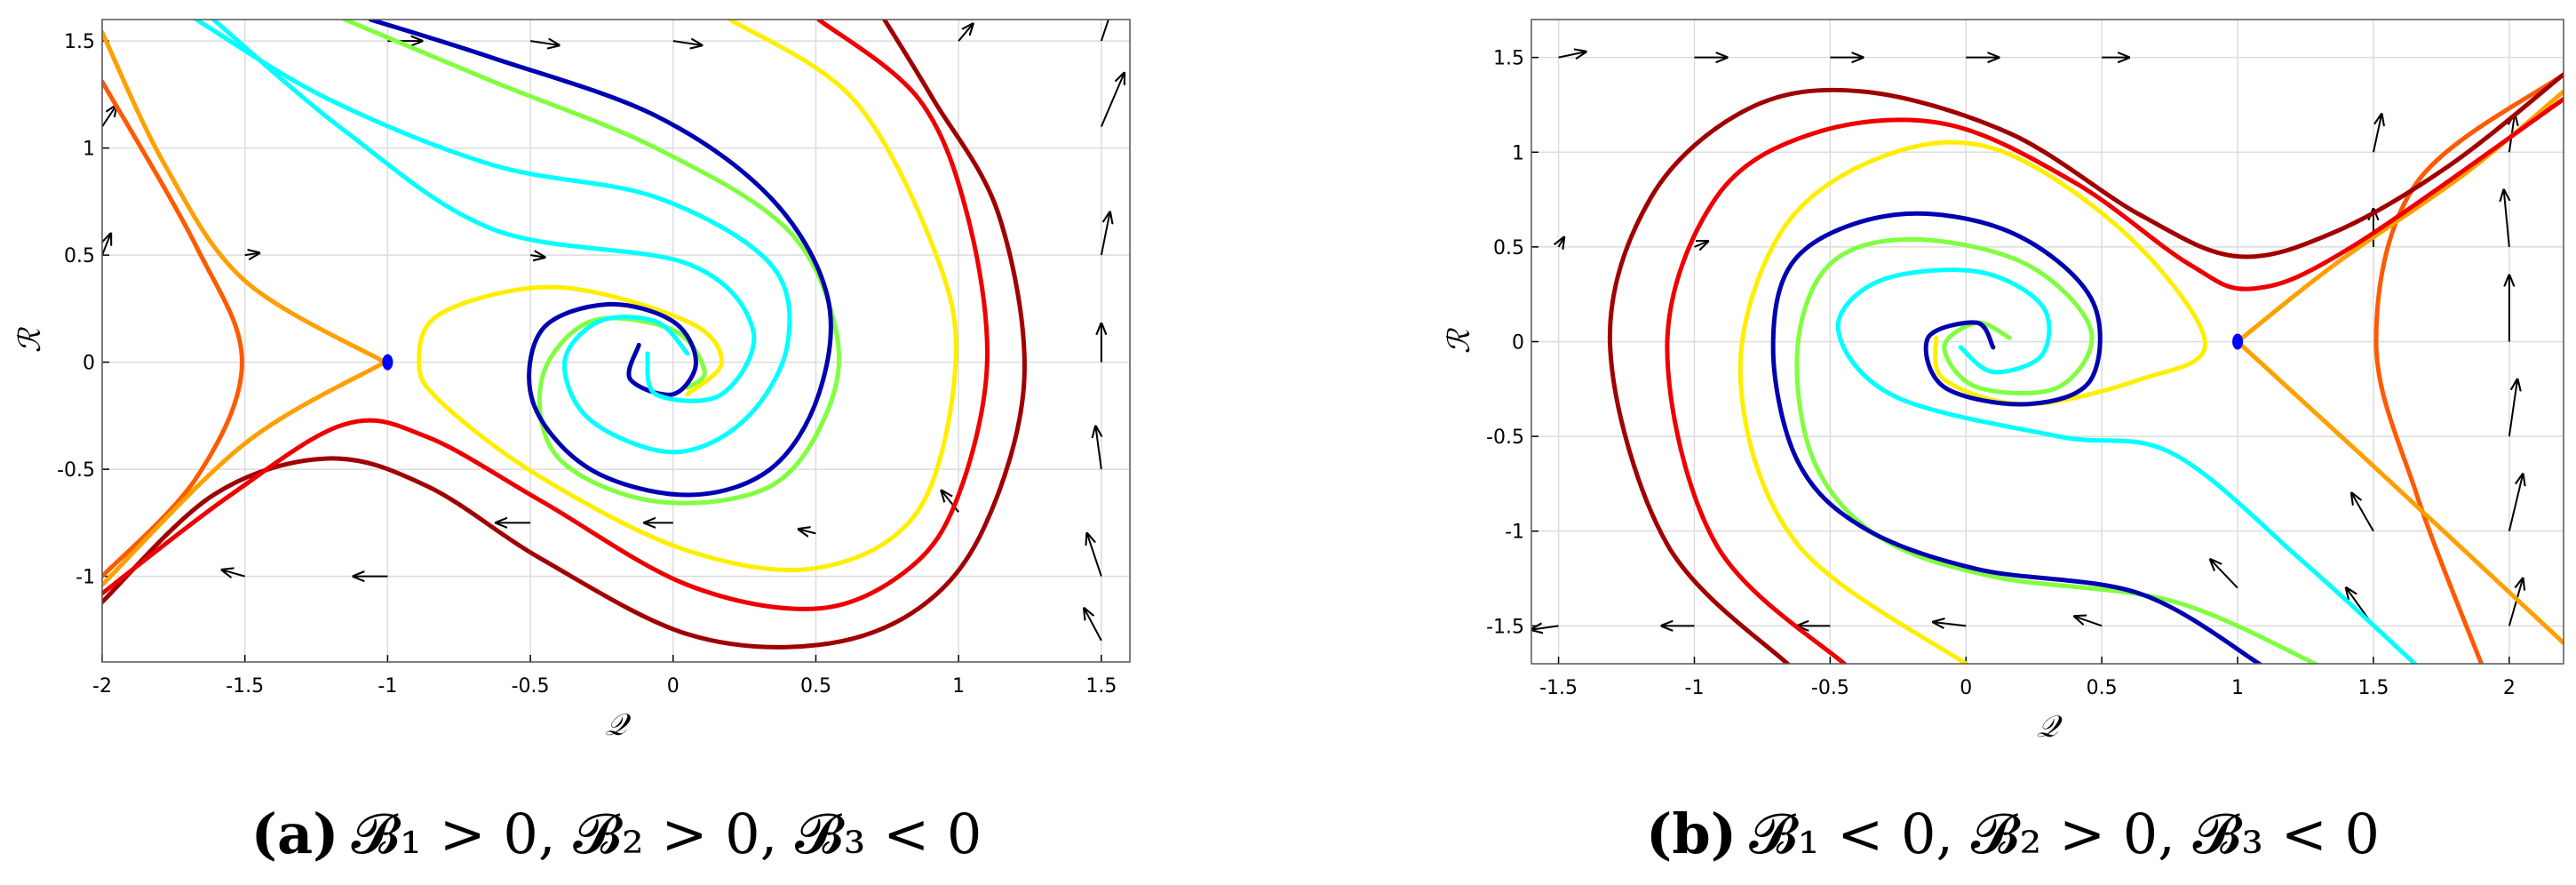 The height and width of the screenshot is (885, 2576). Describe the element at coordinates (2064, 833) in the screenshot. I see `caption-text: 𝓑₁ < 0, 𝓑₂ > 0, 𝓑₃ < 0` at that location.